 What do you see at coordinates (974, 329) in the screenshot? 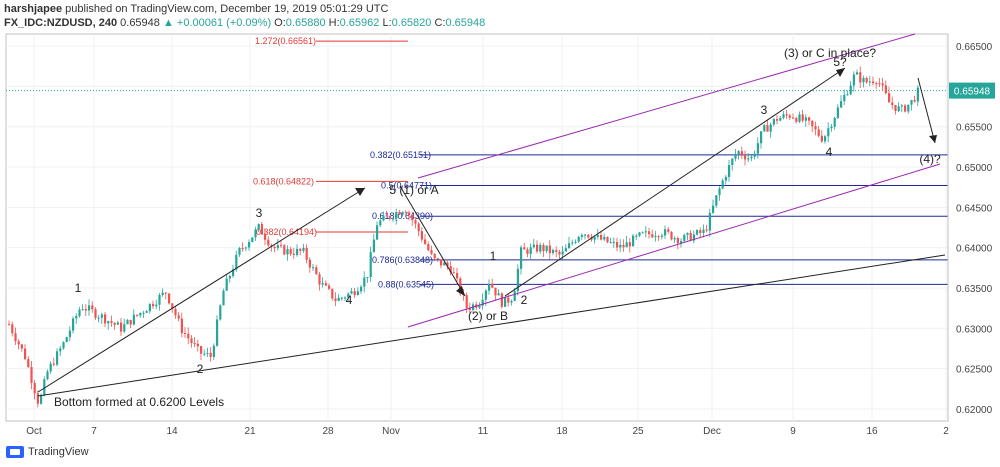
I see `y-tick-label: 0.63000` at bounding box center [974, 329].